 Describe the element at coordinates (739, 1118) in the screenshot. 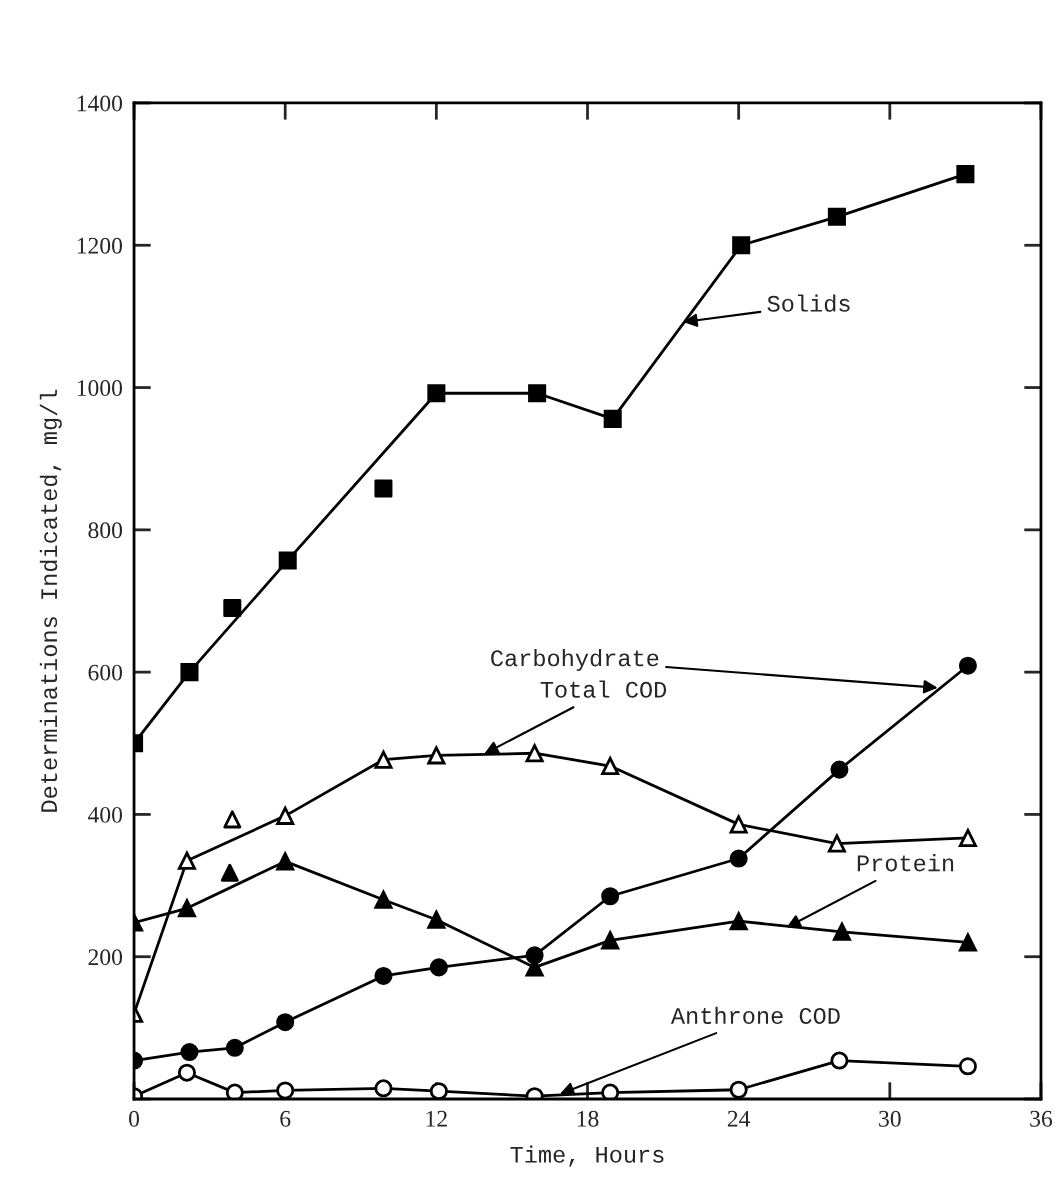

I see `x-tick-label: 24` at that location.